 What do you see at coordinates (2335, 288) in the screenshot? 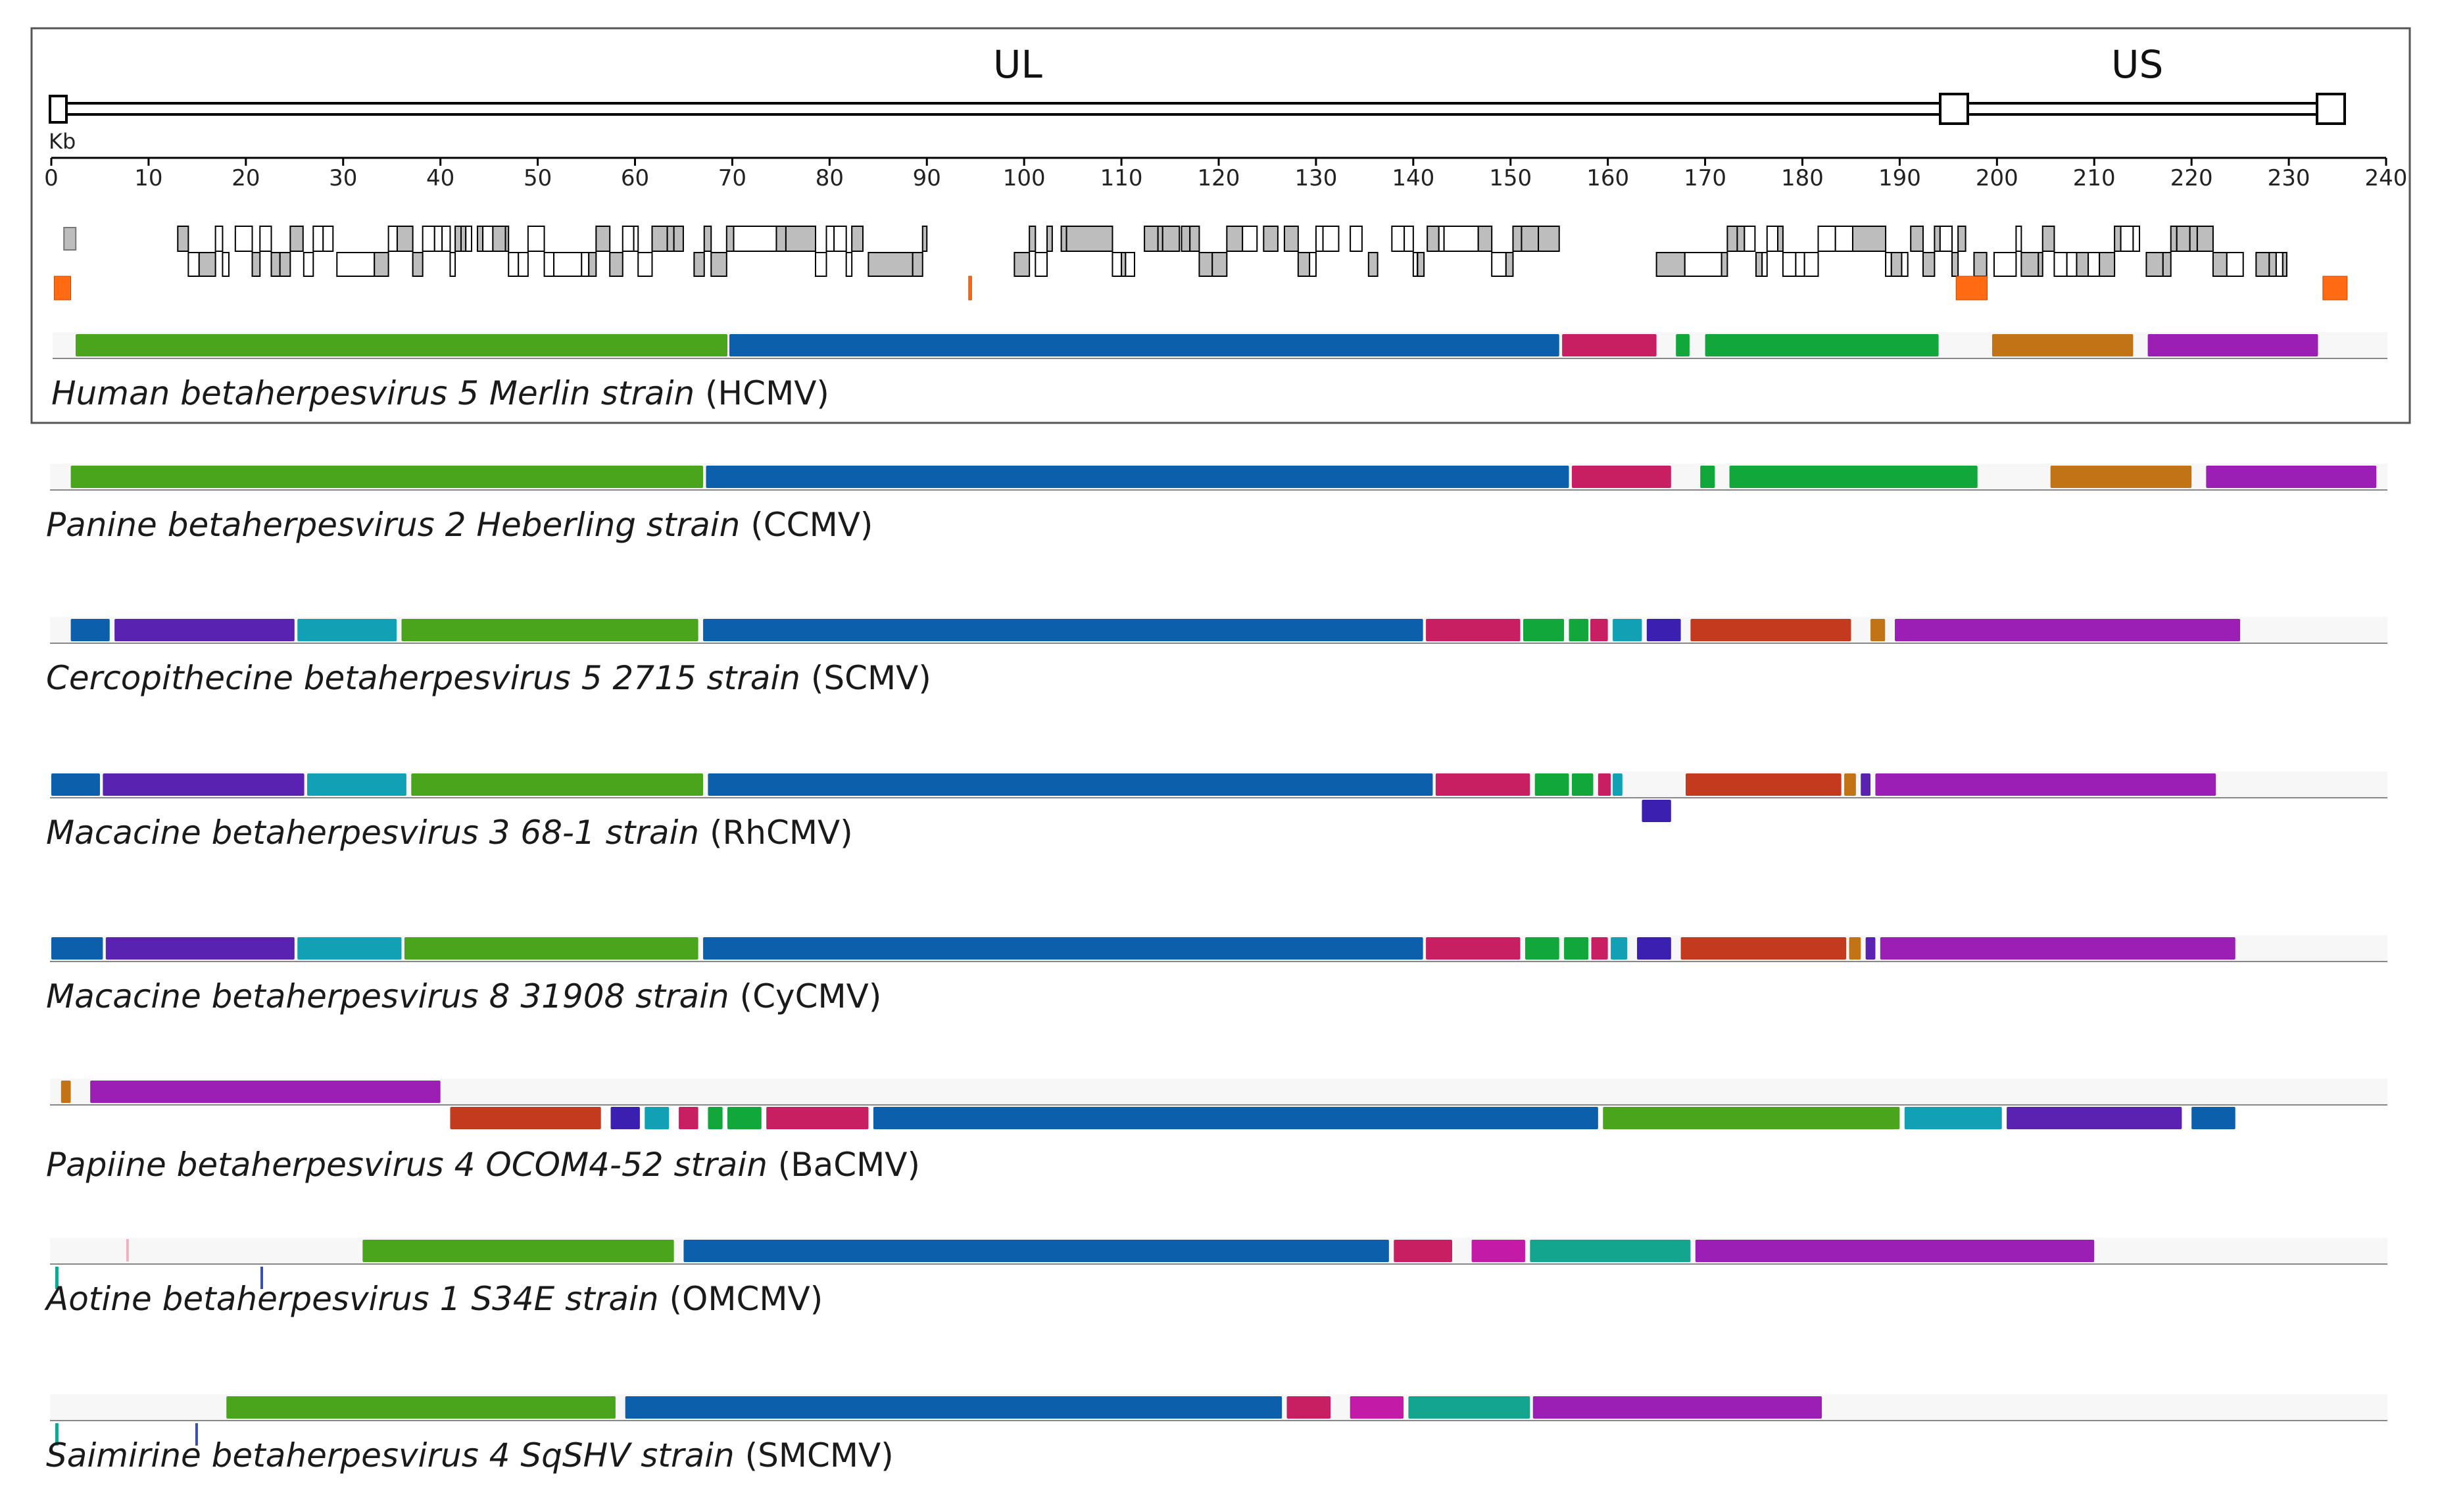
I see `orange-gene` at bounding box center [2335, 288].